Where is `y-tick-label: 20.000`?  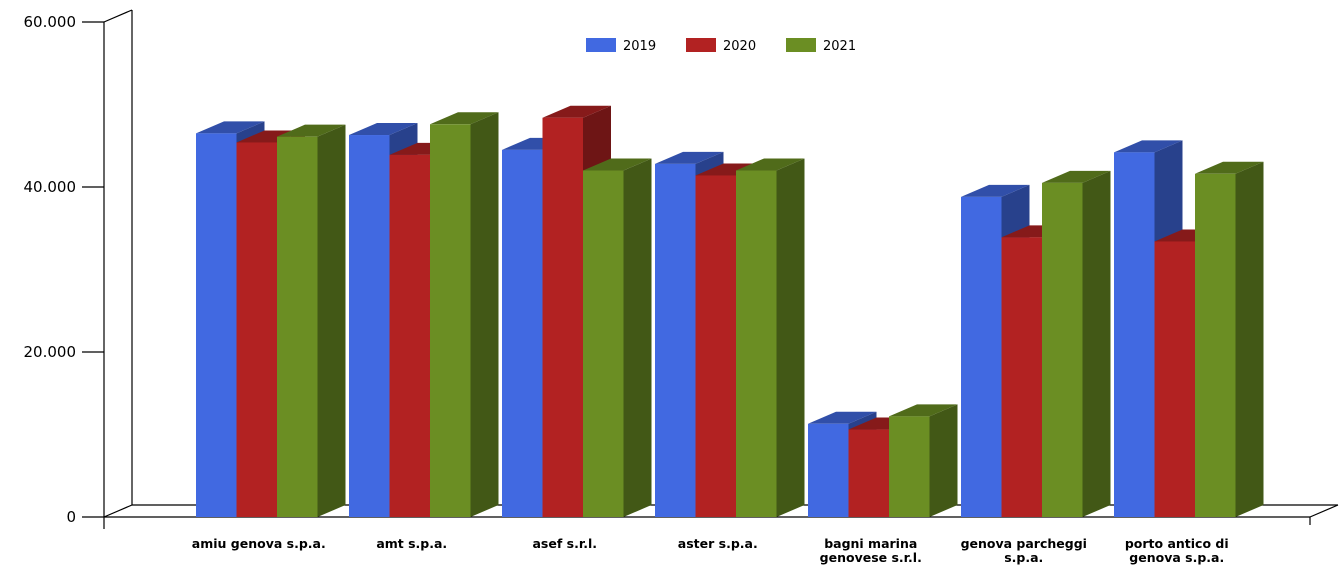 y-tick-label: 20.000 is located at coordinates (50, 352).